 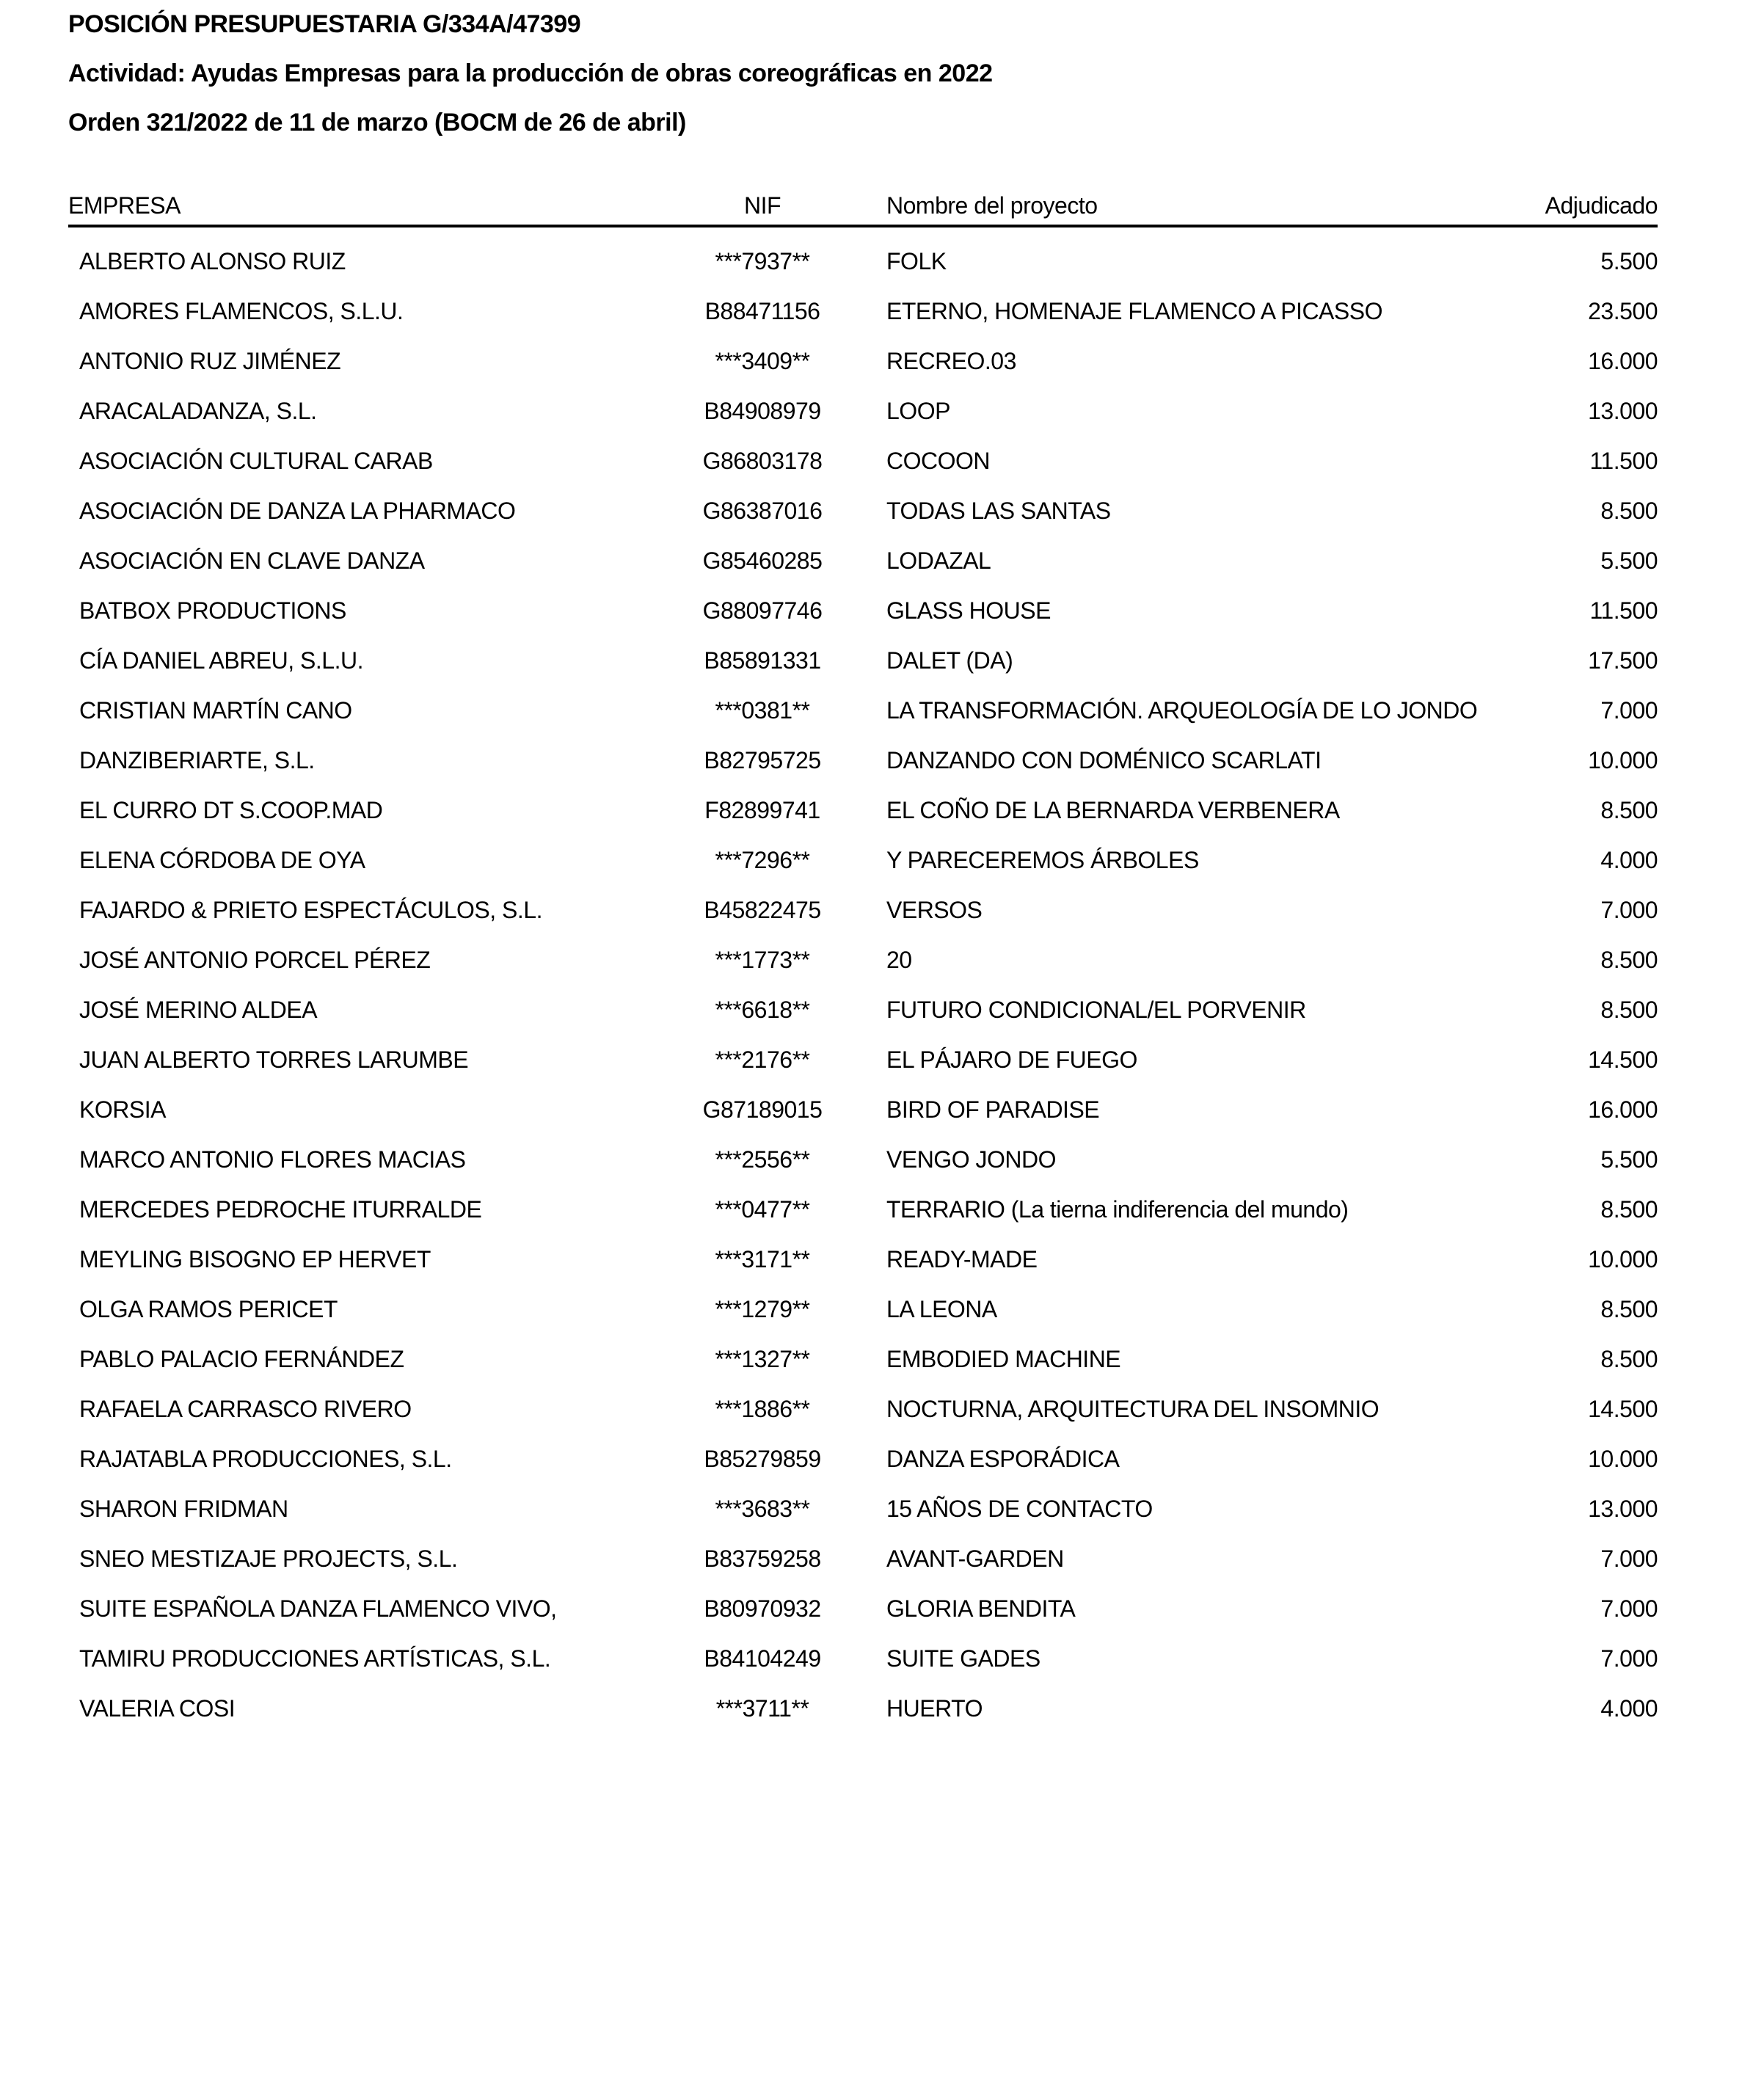 I want to click on proyecto-cell: READY-MADE, so click(x=962, y=1258).